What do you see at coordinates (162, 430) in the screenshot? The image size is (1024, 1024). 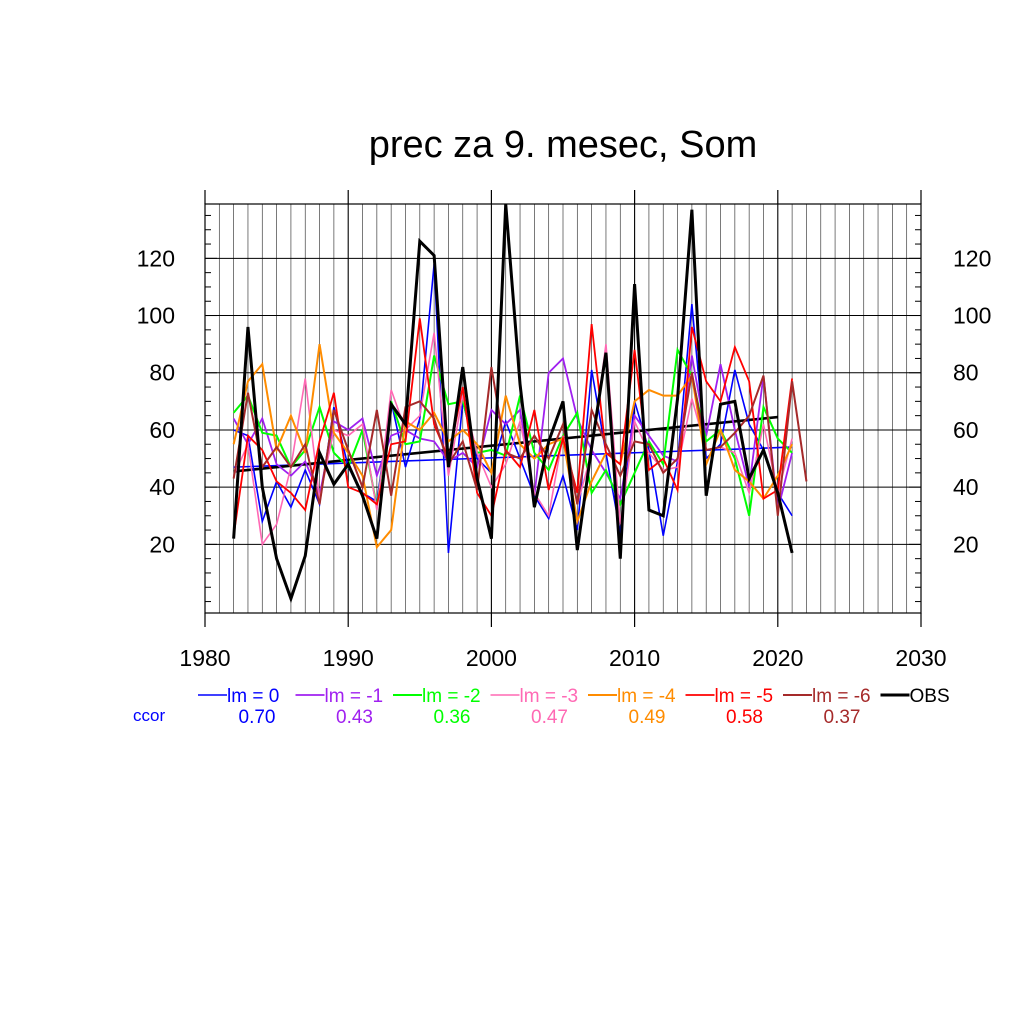 I see `y-tick-label: 60` at bounding box center [162, 430].